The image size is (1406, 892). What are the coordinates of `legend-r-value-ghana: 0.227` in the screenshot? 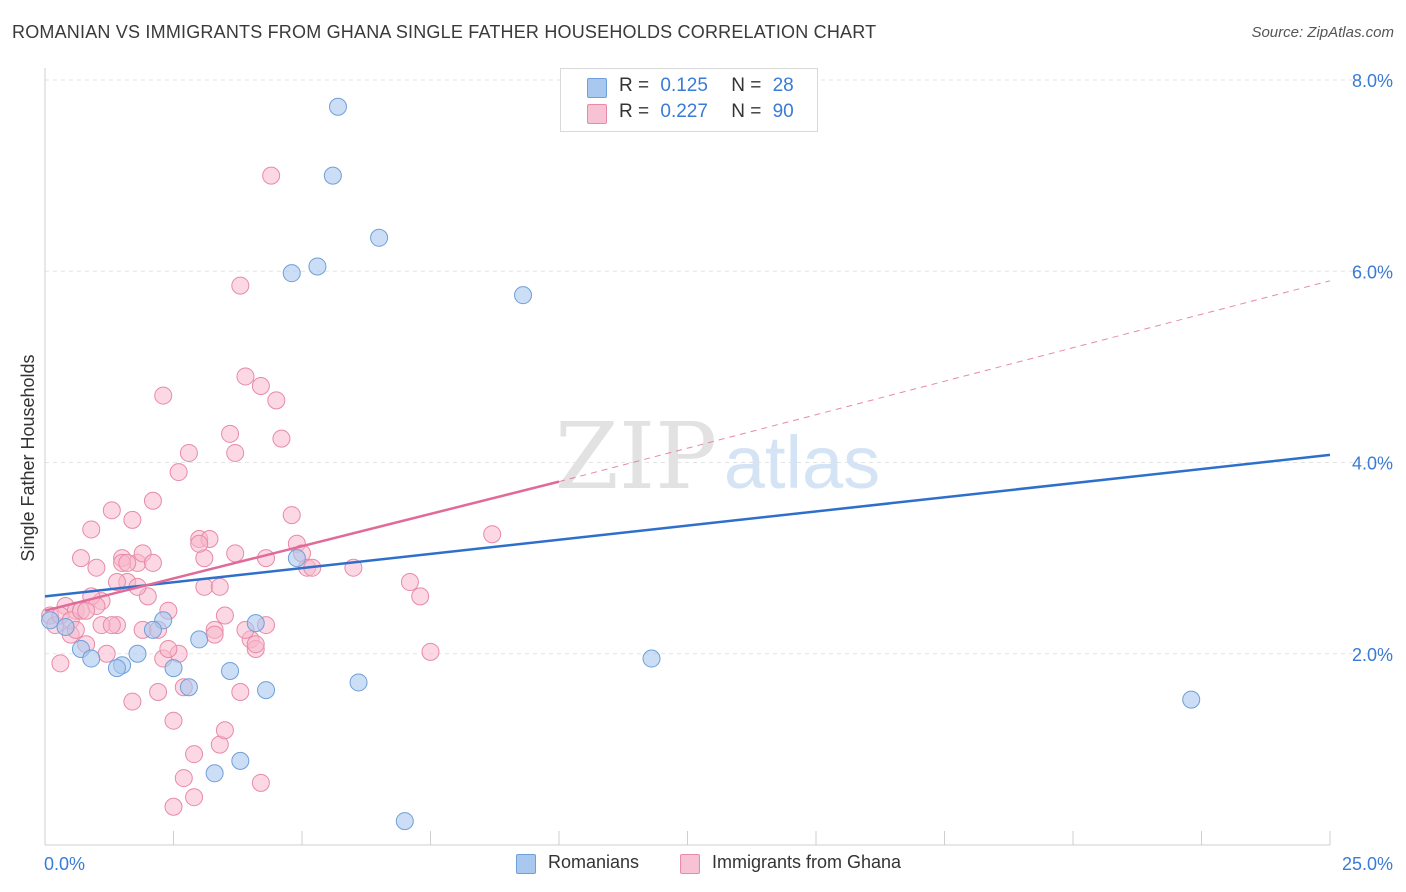 It's located at (684, 111).